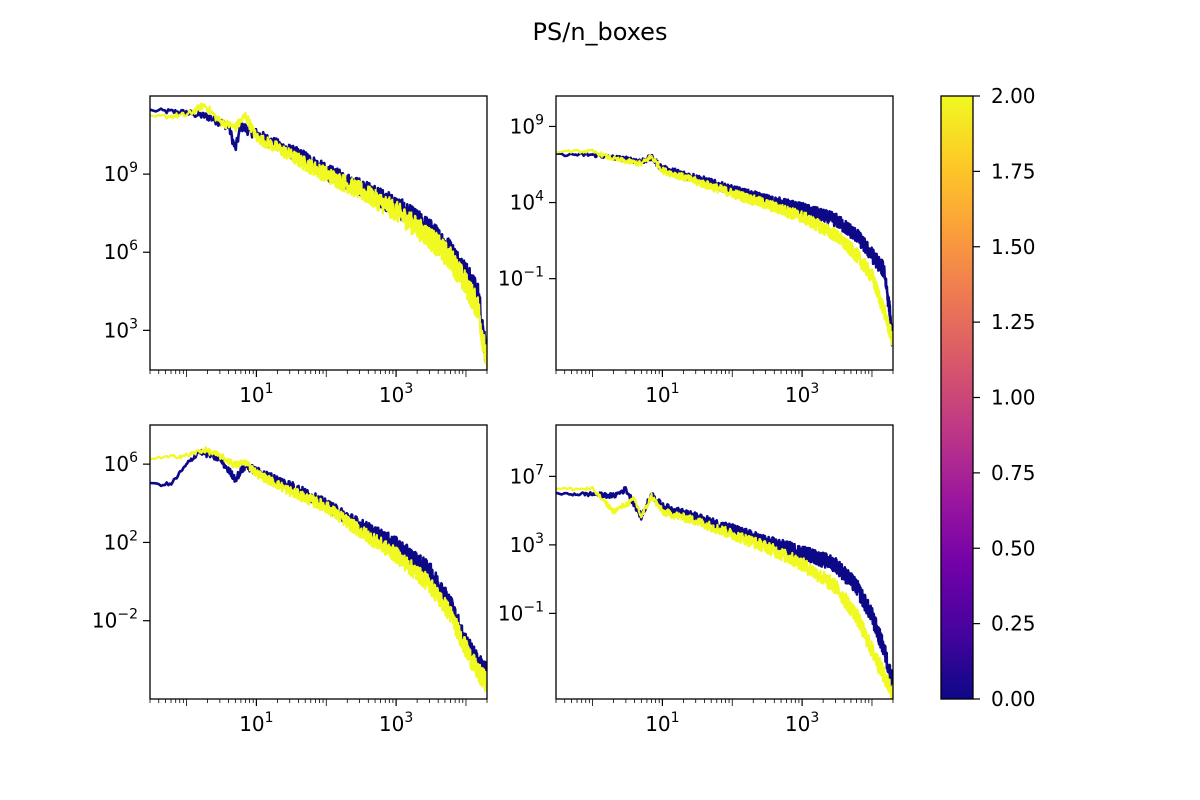  I want to click on subplot-bottom-left: 10¹ 10³ 10⁻² 10² 10⁶, so click(290, 580).